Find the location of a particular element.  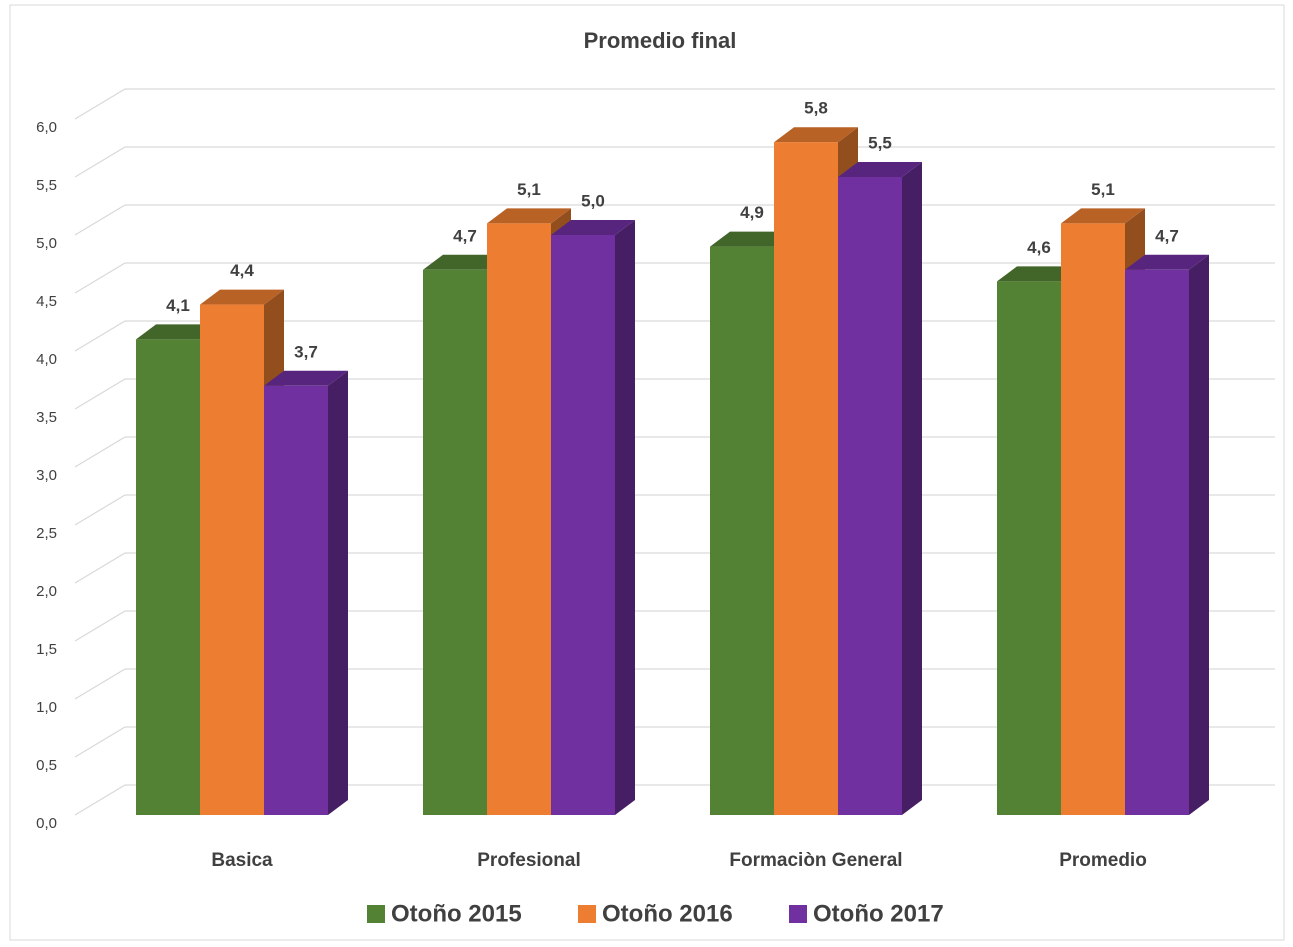

y-tick-label: 5,5 is located at coordinates (46, 185).